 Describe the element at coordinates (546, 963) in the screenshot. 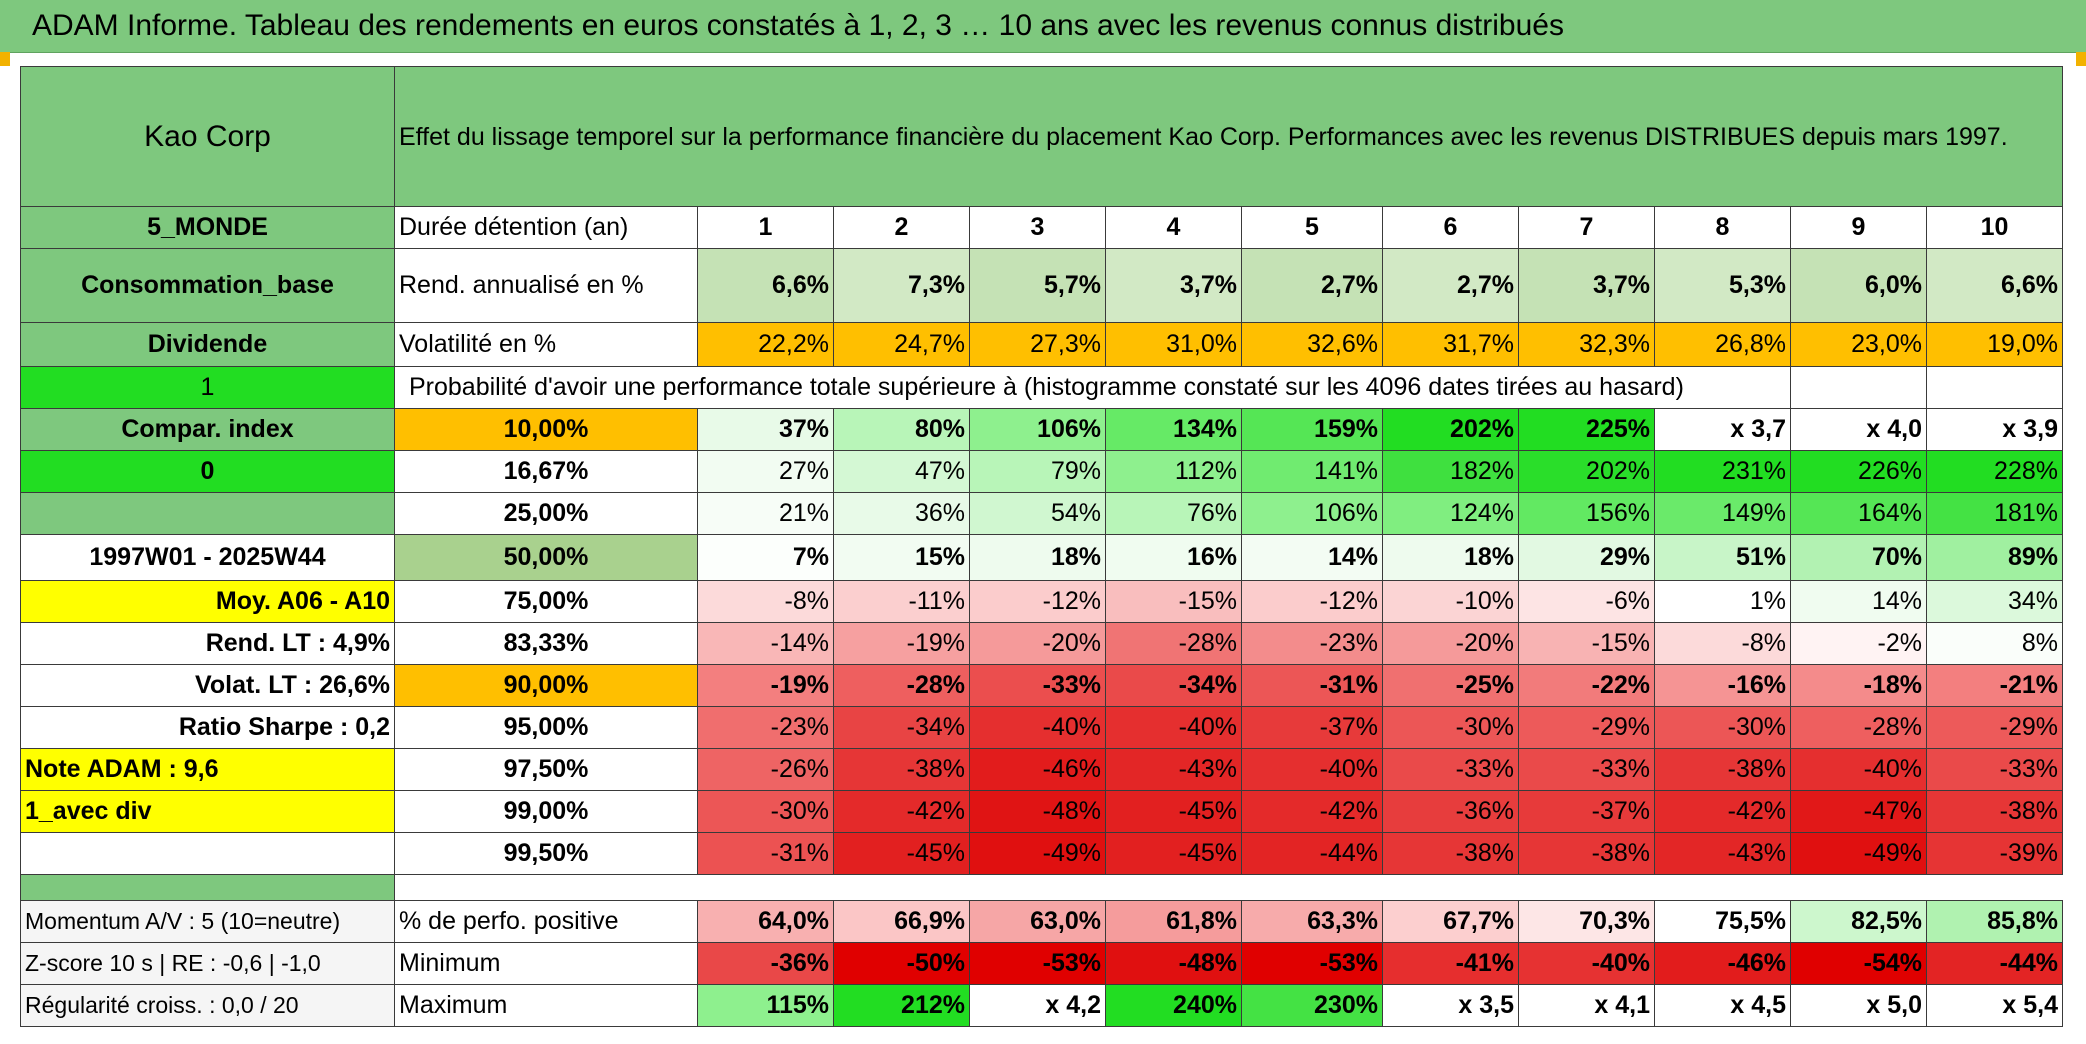

I see `minimum-label: Minimum` at that location.